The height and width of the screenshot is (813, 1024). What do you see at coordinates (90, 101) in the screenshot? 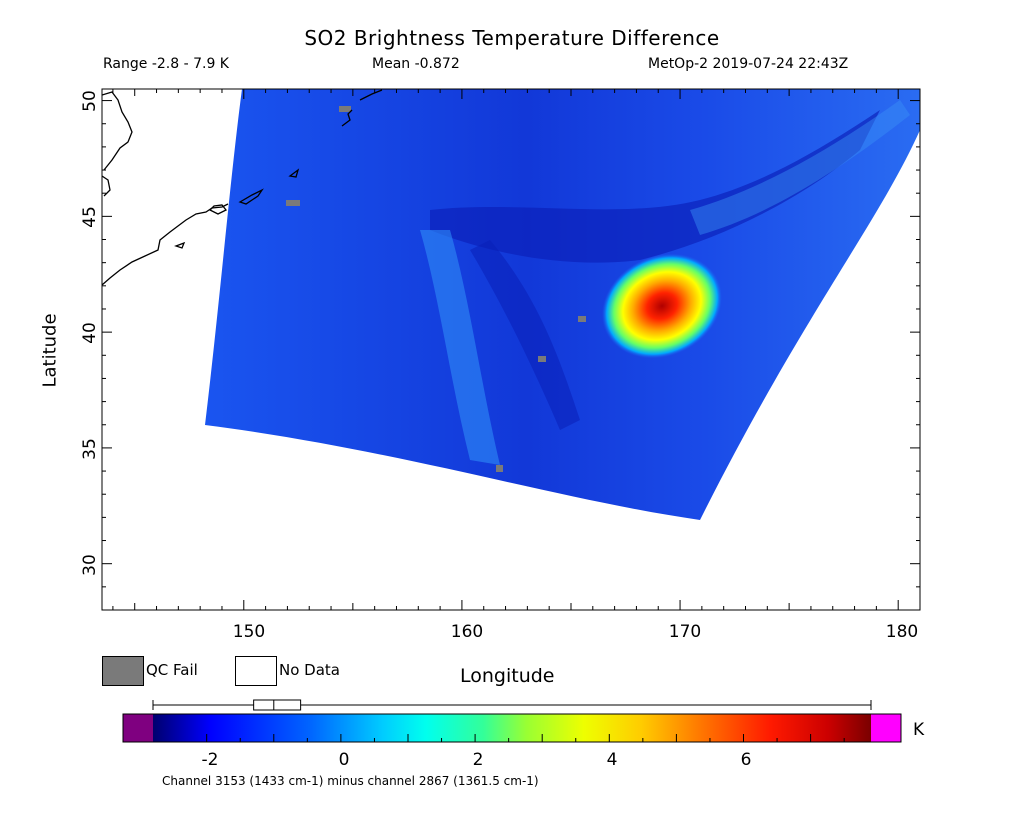
I see `y-tick-label: 50` at bounding box center [90, 101].